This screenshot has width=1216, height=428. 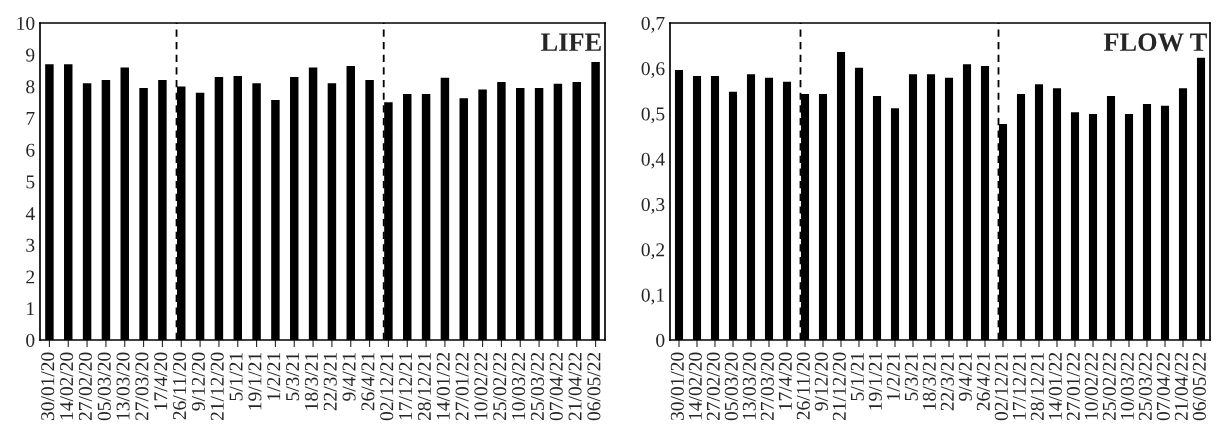 I want to click on y-tick-label: 0,3, so click(x=653, y=205).